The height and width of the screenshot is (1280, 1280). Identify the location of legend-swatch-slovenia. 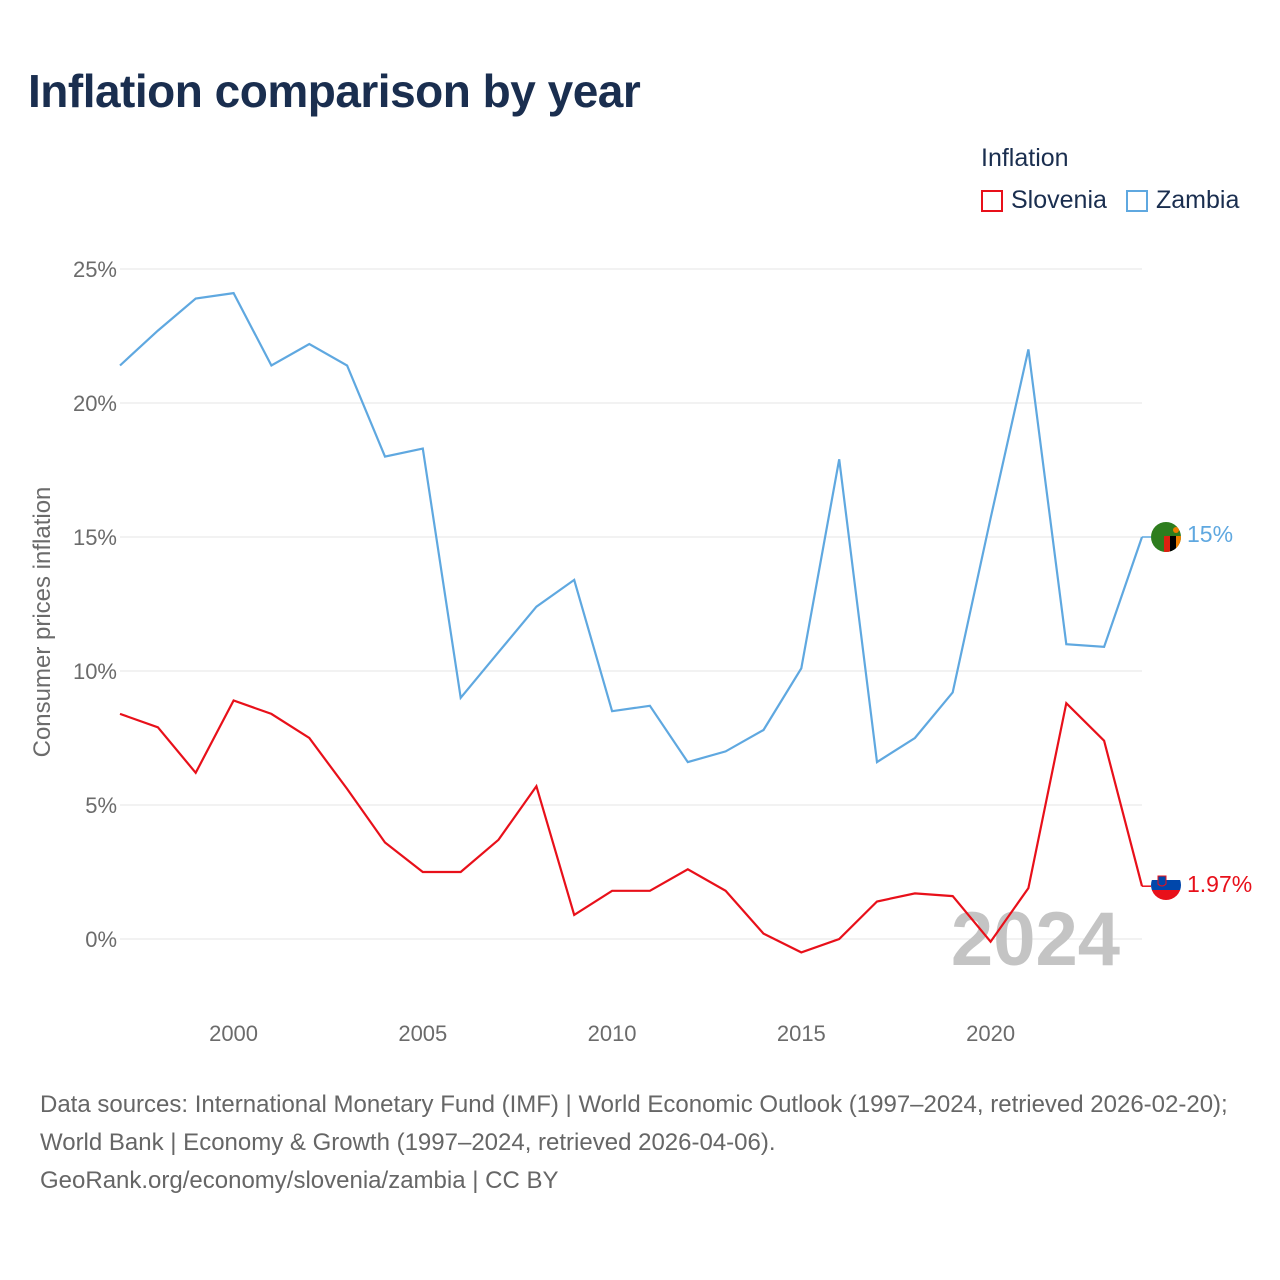
(992, 200).